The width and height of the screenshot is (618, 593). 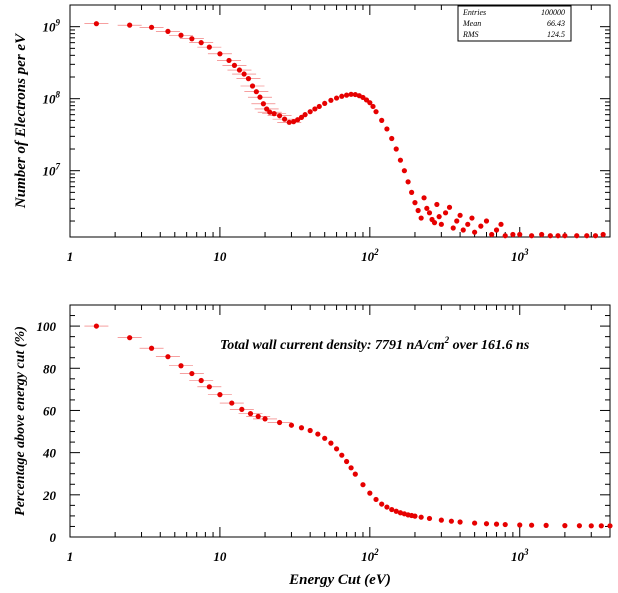 What do you see at coordinates (474, 12) in the screenshot?
I see `stats-label-entries: Entries` at bounding box center [474, 12].